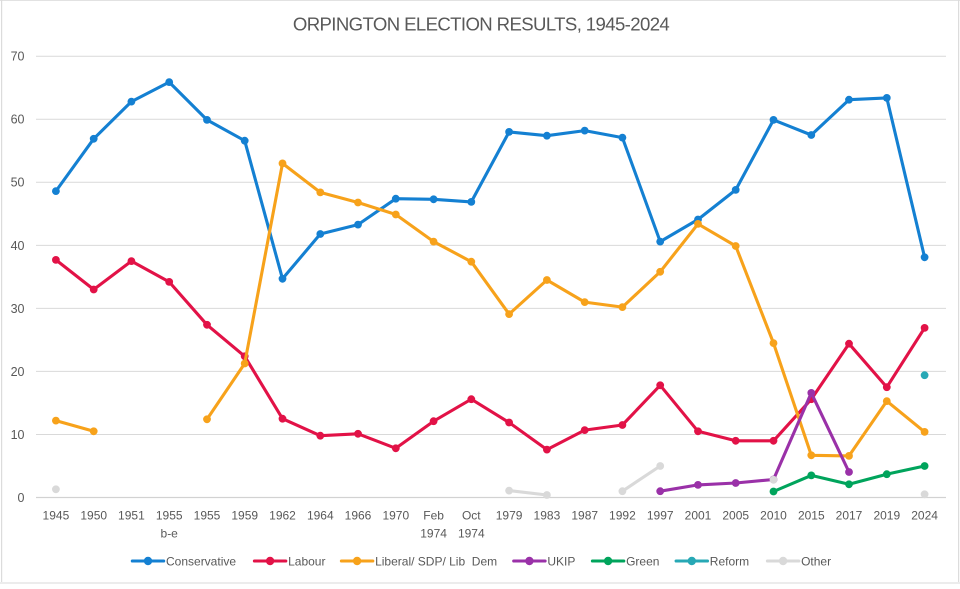  What do you see at coordinates (358, 516) in the screenshot?
I see `svg-text: 1966` at bounding box center [358, 516].